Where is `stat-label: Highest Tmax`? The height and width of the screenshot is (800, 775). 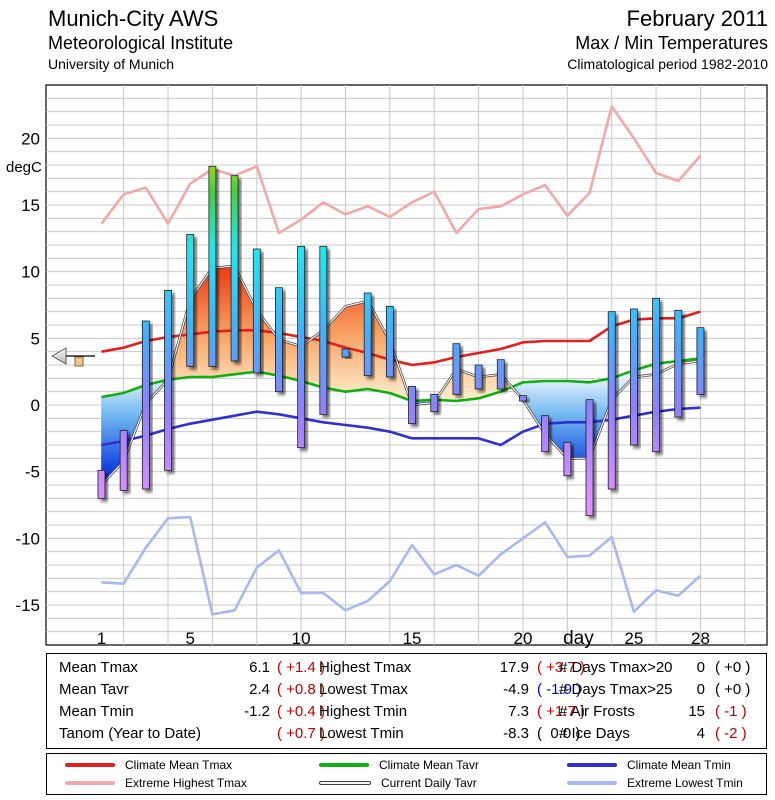 stat-label: Highest Tmax is located at coordinates (365, 667).